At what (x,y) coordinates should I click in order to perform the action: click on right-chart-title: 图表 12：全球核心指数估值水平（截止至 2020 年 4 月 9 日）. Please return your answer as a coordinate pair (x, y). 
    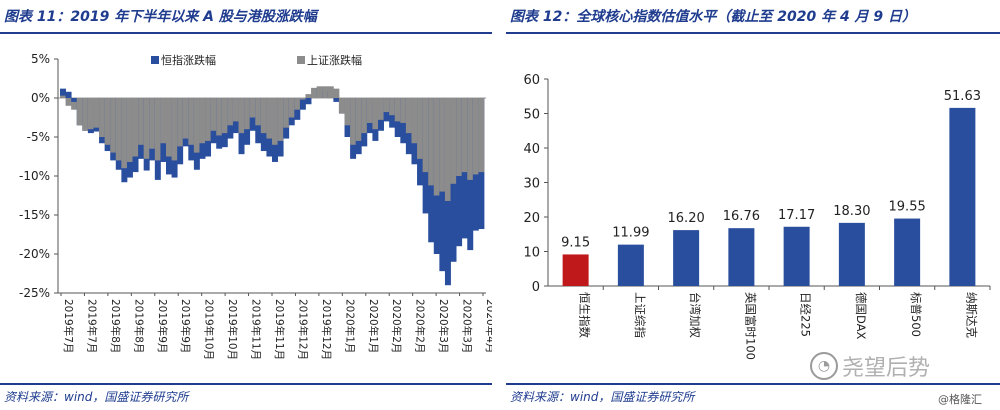
    Looking at the image, I should click on (713, 17).